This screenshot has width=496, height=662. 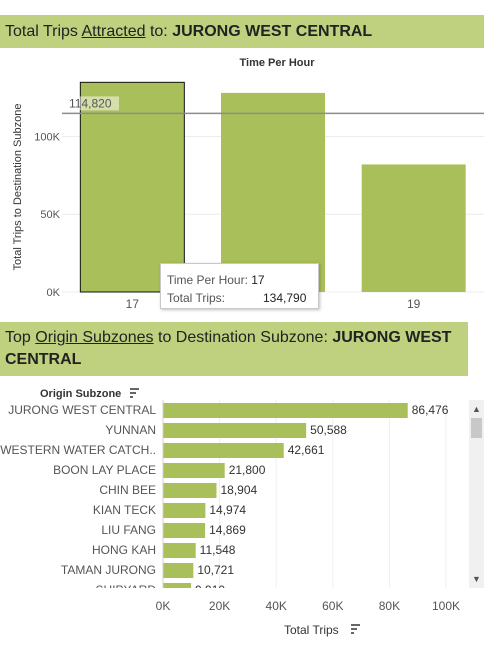 I want to click on y-tick-label: 0K, so click(x=54, y=293).